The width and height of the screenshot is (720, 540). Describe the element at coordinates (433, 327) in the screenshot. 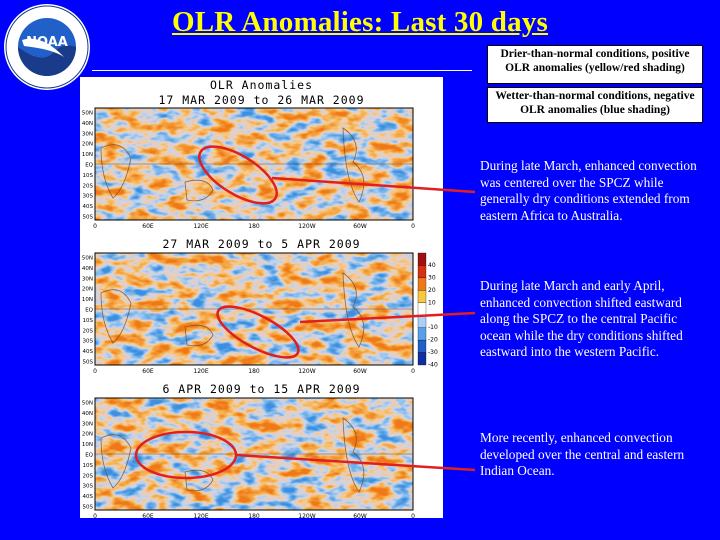

I see `colorbar-label: -10` at that location.